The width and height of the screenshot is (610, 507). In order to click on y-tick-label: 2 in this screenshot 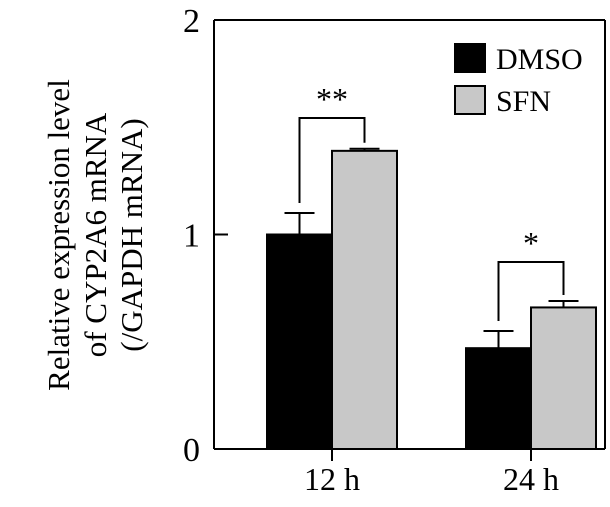, I will do `click(191, 21)`.